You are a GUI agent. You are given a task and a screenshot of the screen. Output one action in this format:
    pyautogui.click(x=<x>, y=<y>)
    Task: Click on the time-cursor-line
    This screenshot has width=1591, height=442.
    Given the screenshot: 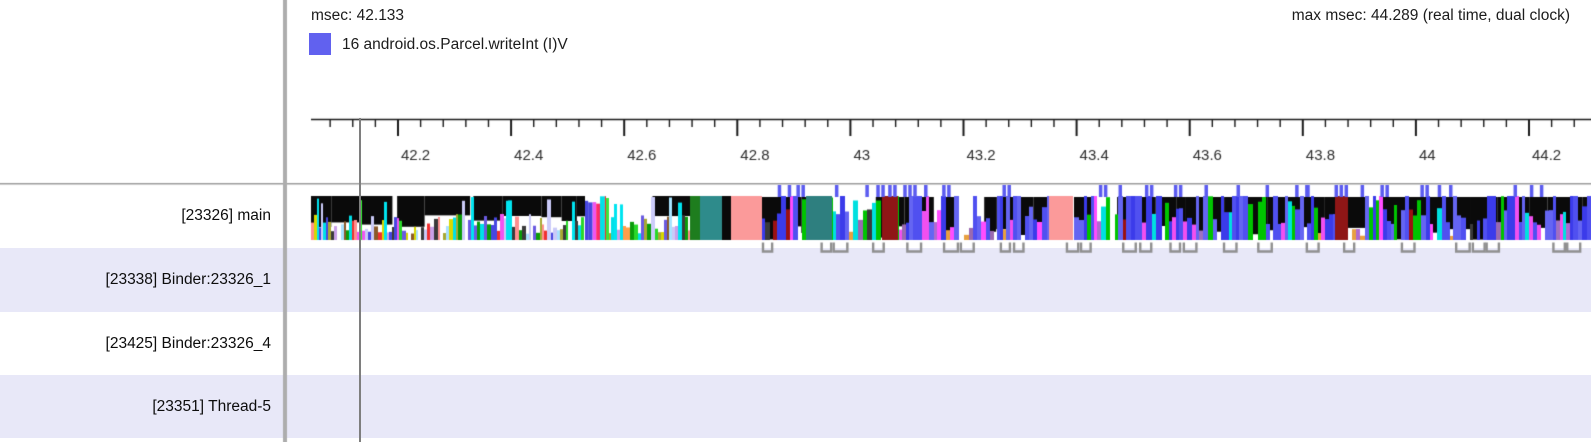 What is the action you would take?
    pyautogui.click(x=360, y=280)
    